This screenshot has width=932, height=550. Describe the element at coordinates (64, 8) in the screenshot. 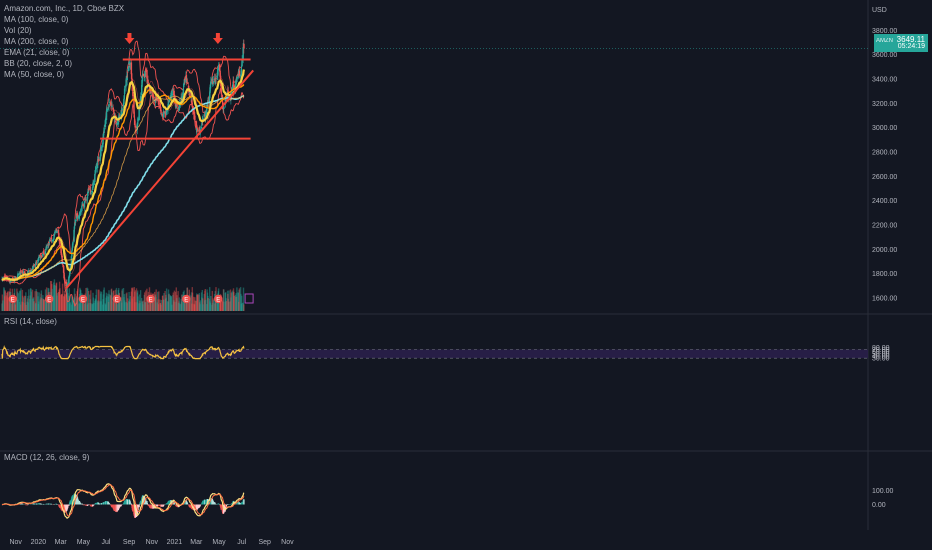

I see `symbol-title: Amazon.com, Inc., 1D, Cboe BZX` at that location.